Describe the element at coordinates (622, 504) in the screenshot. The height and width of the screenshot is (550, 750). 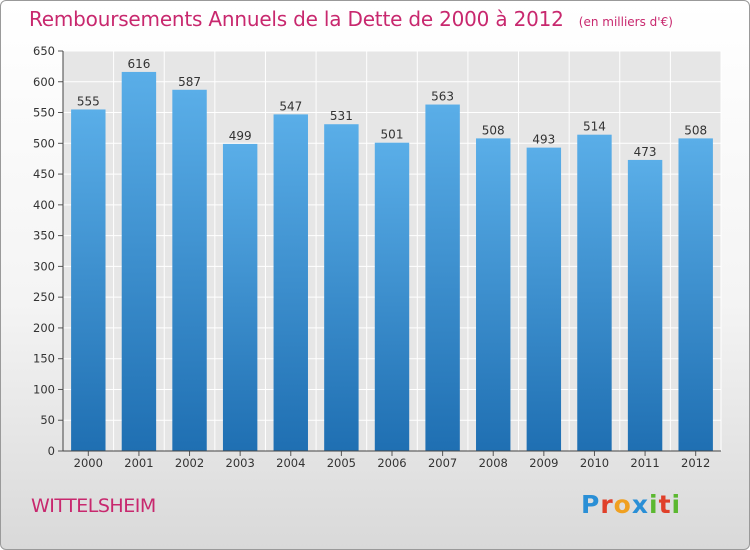
I see `logo-letter: o` at that location.